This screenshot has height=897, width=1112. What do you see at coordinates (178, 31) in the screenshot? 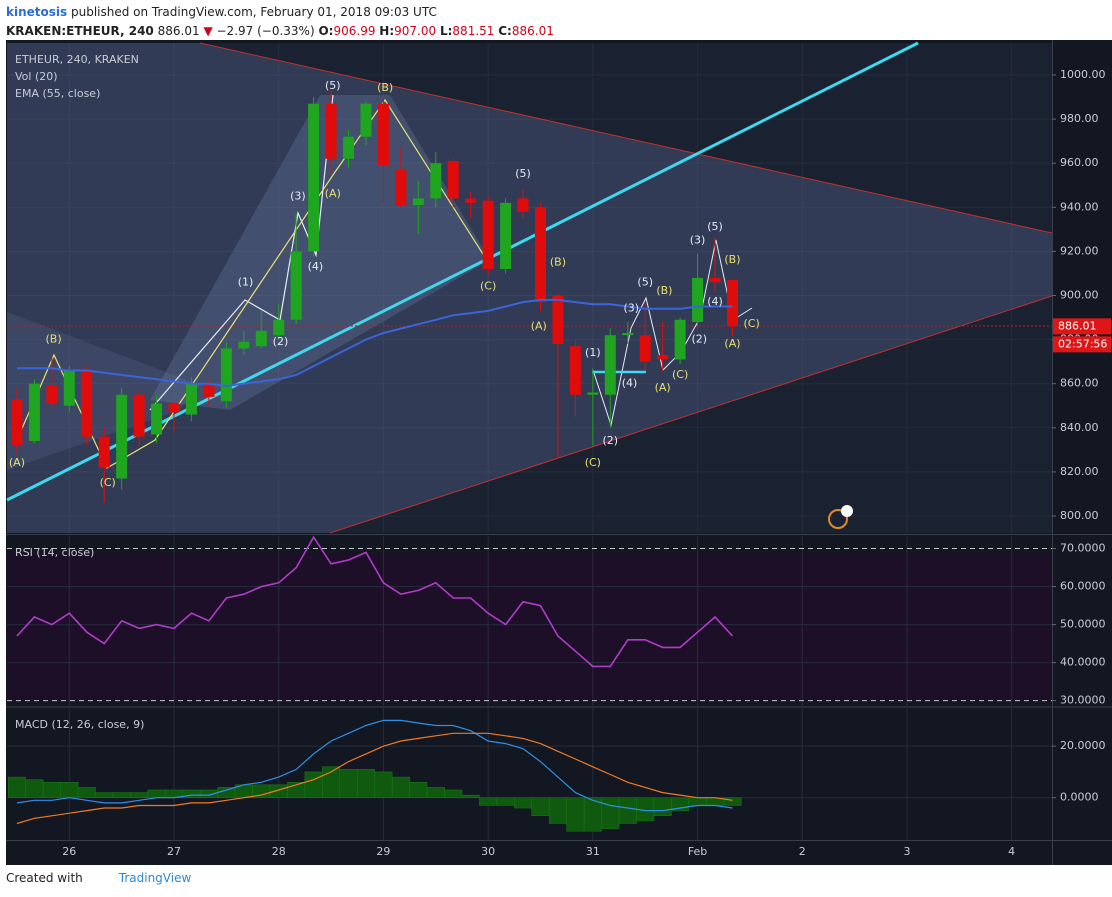
I see `last: 886.01` at bounding box center [178, 31].